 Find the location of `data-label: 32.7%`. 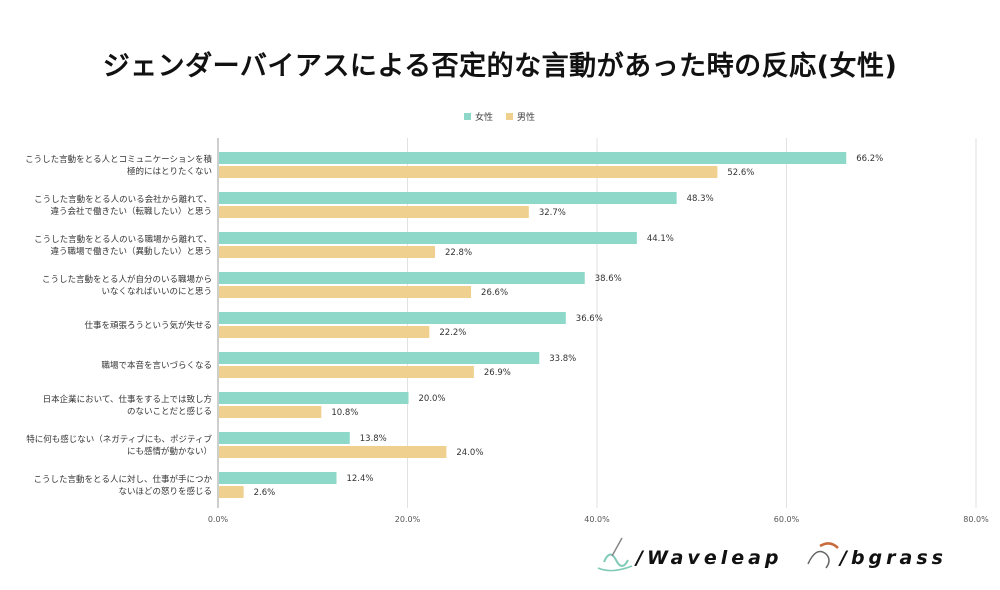

data-label: 32.7% is located at coordinates (552, 213).